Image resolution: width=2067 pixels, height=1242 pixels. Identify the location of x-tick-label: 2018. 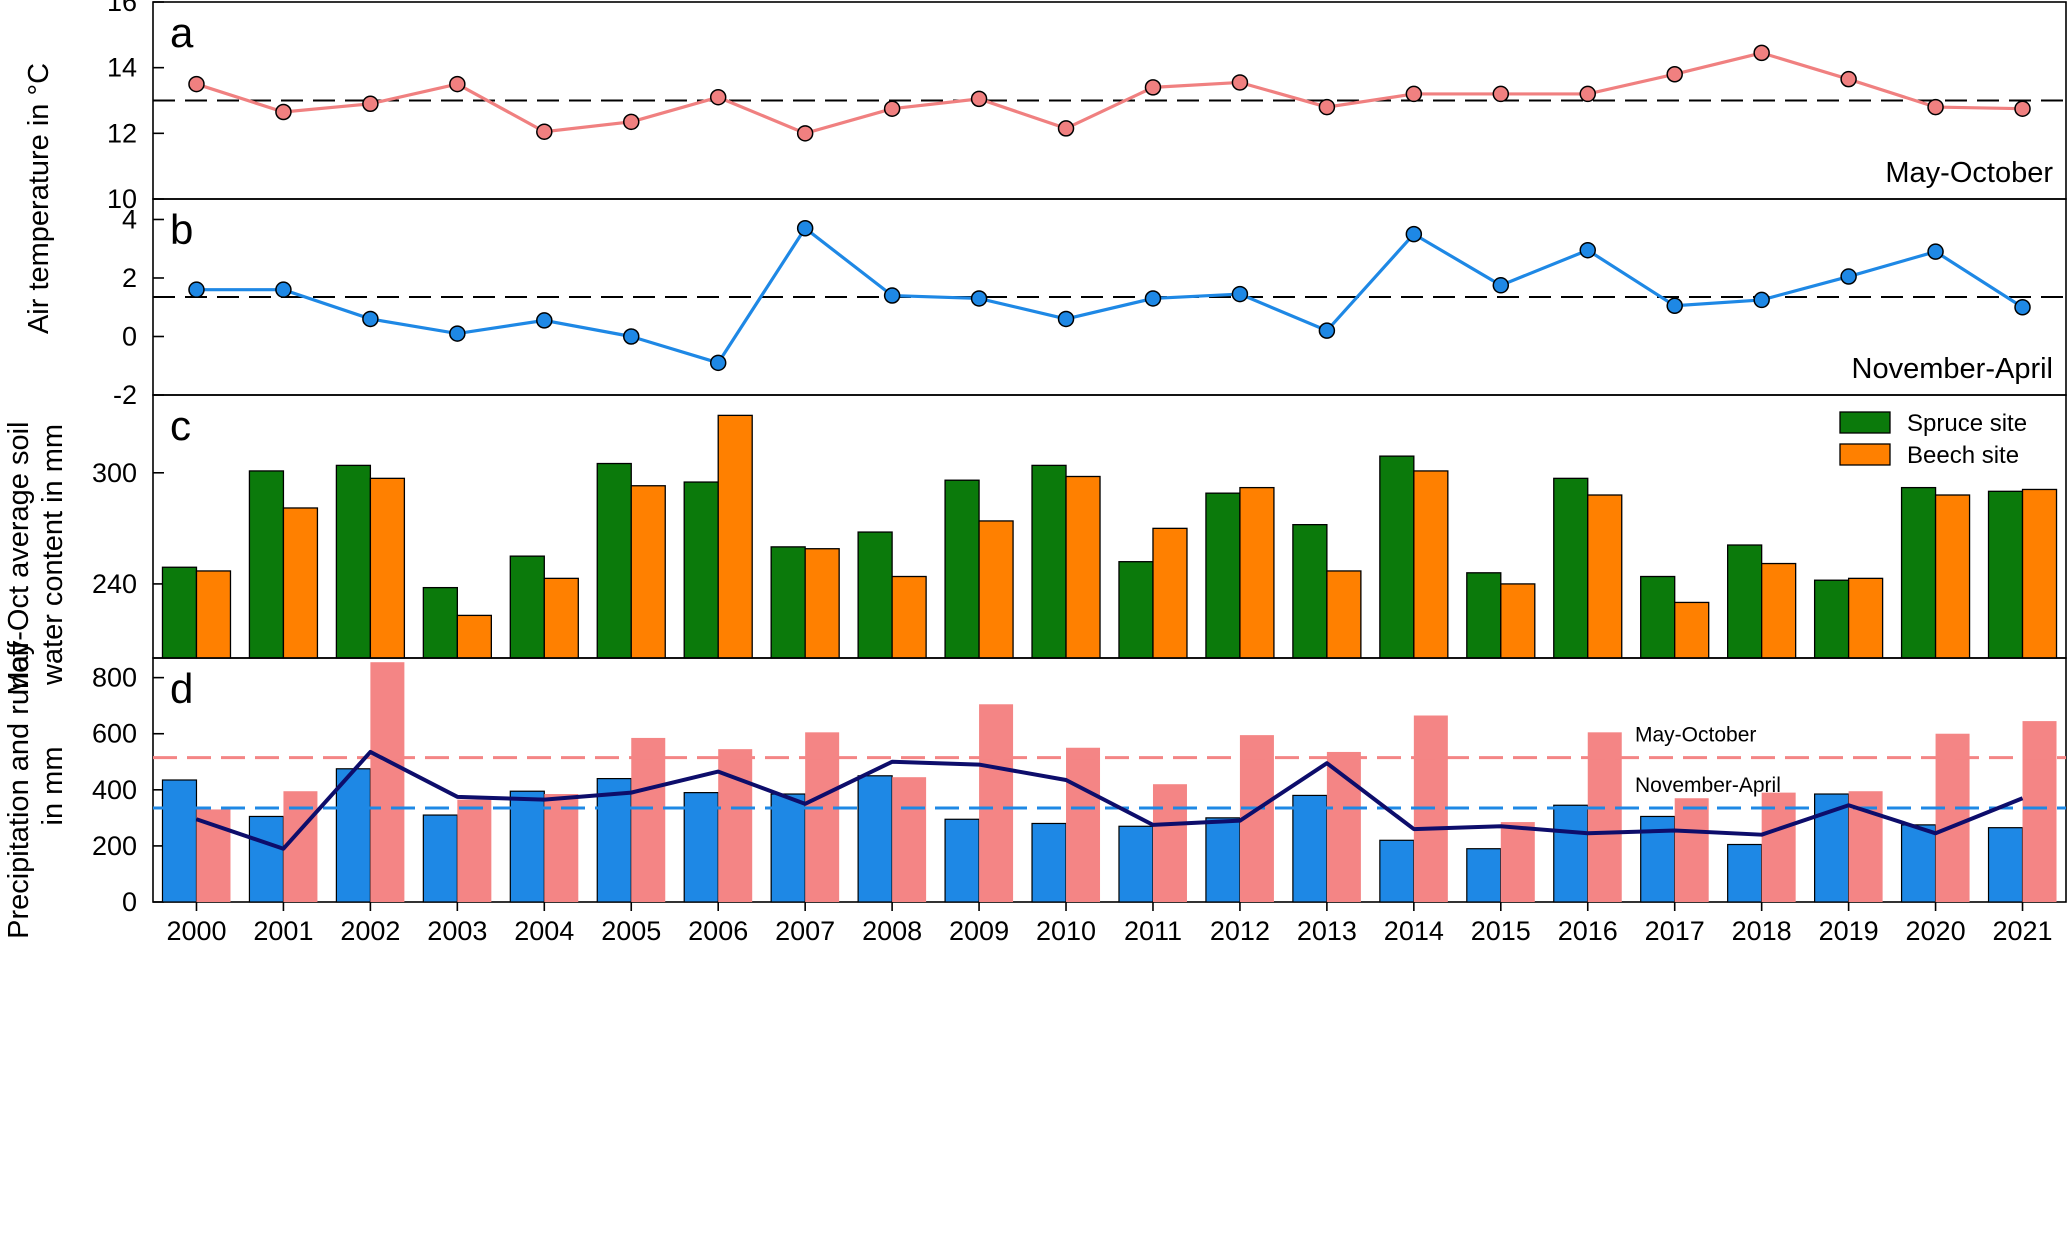
(1762, 931).